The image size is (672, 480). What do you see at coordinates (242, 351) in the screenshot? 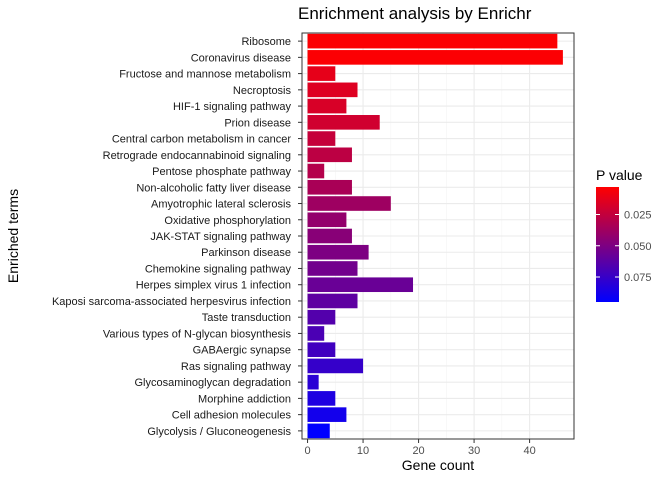
I see `y-tick-label: GABAergic synapse` at bounding box center [242, 351].